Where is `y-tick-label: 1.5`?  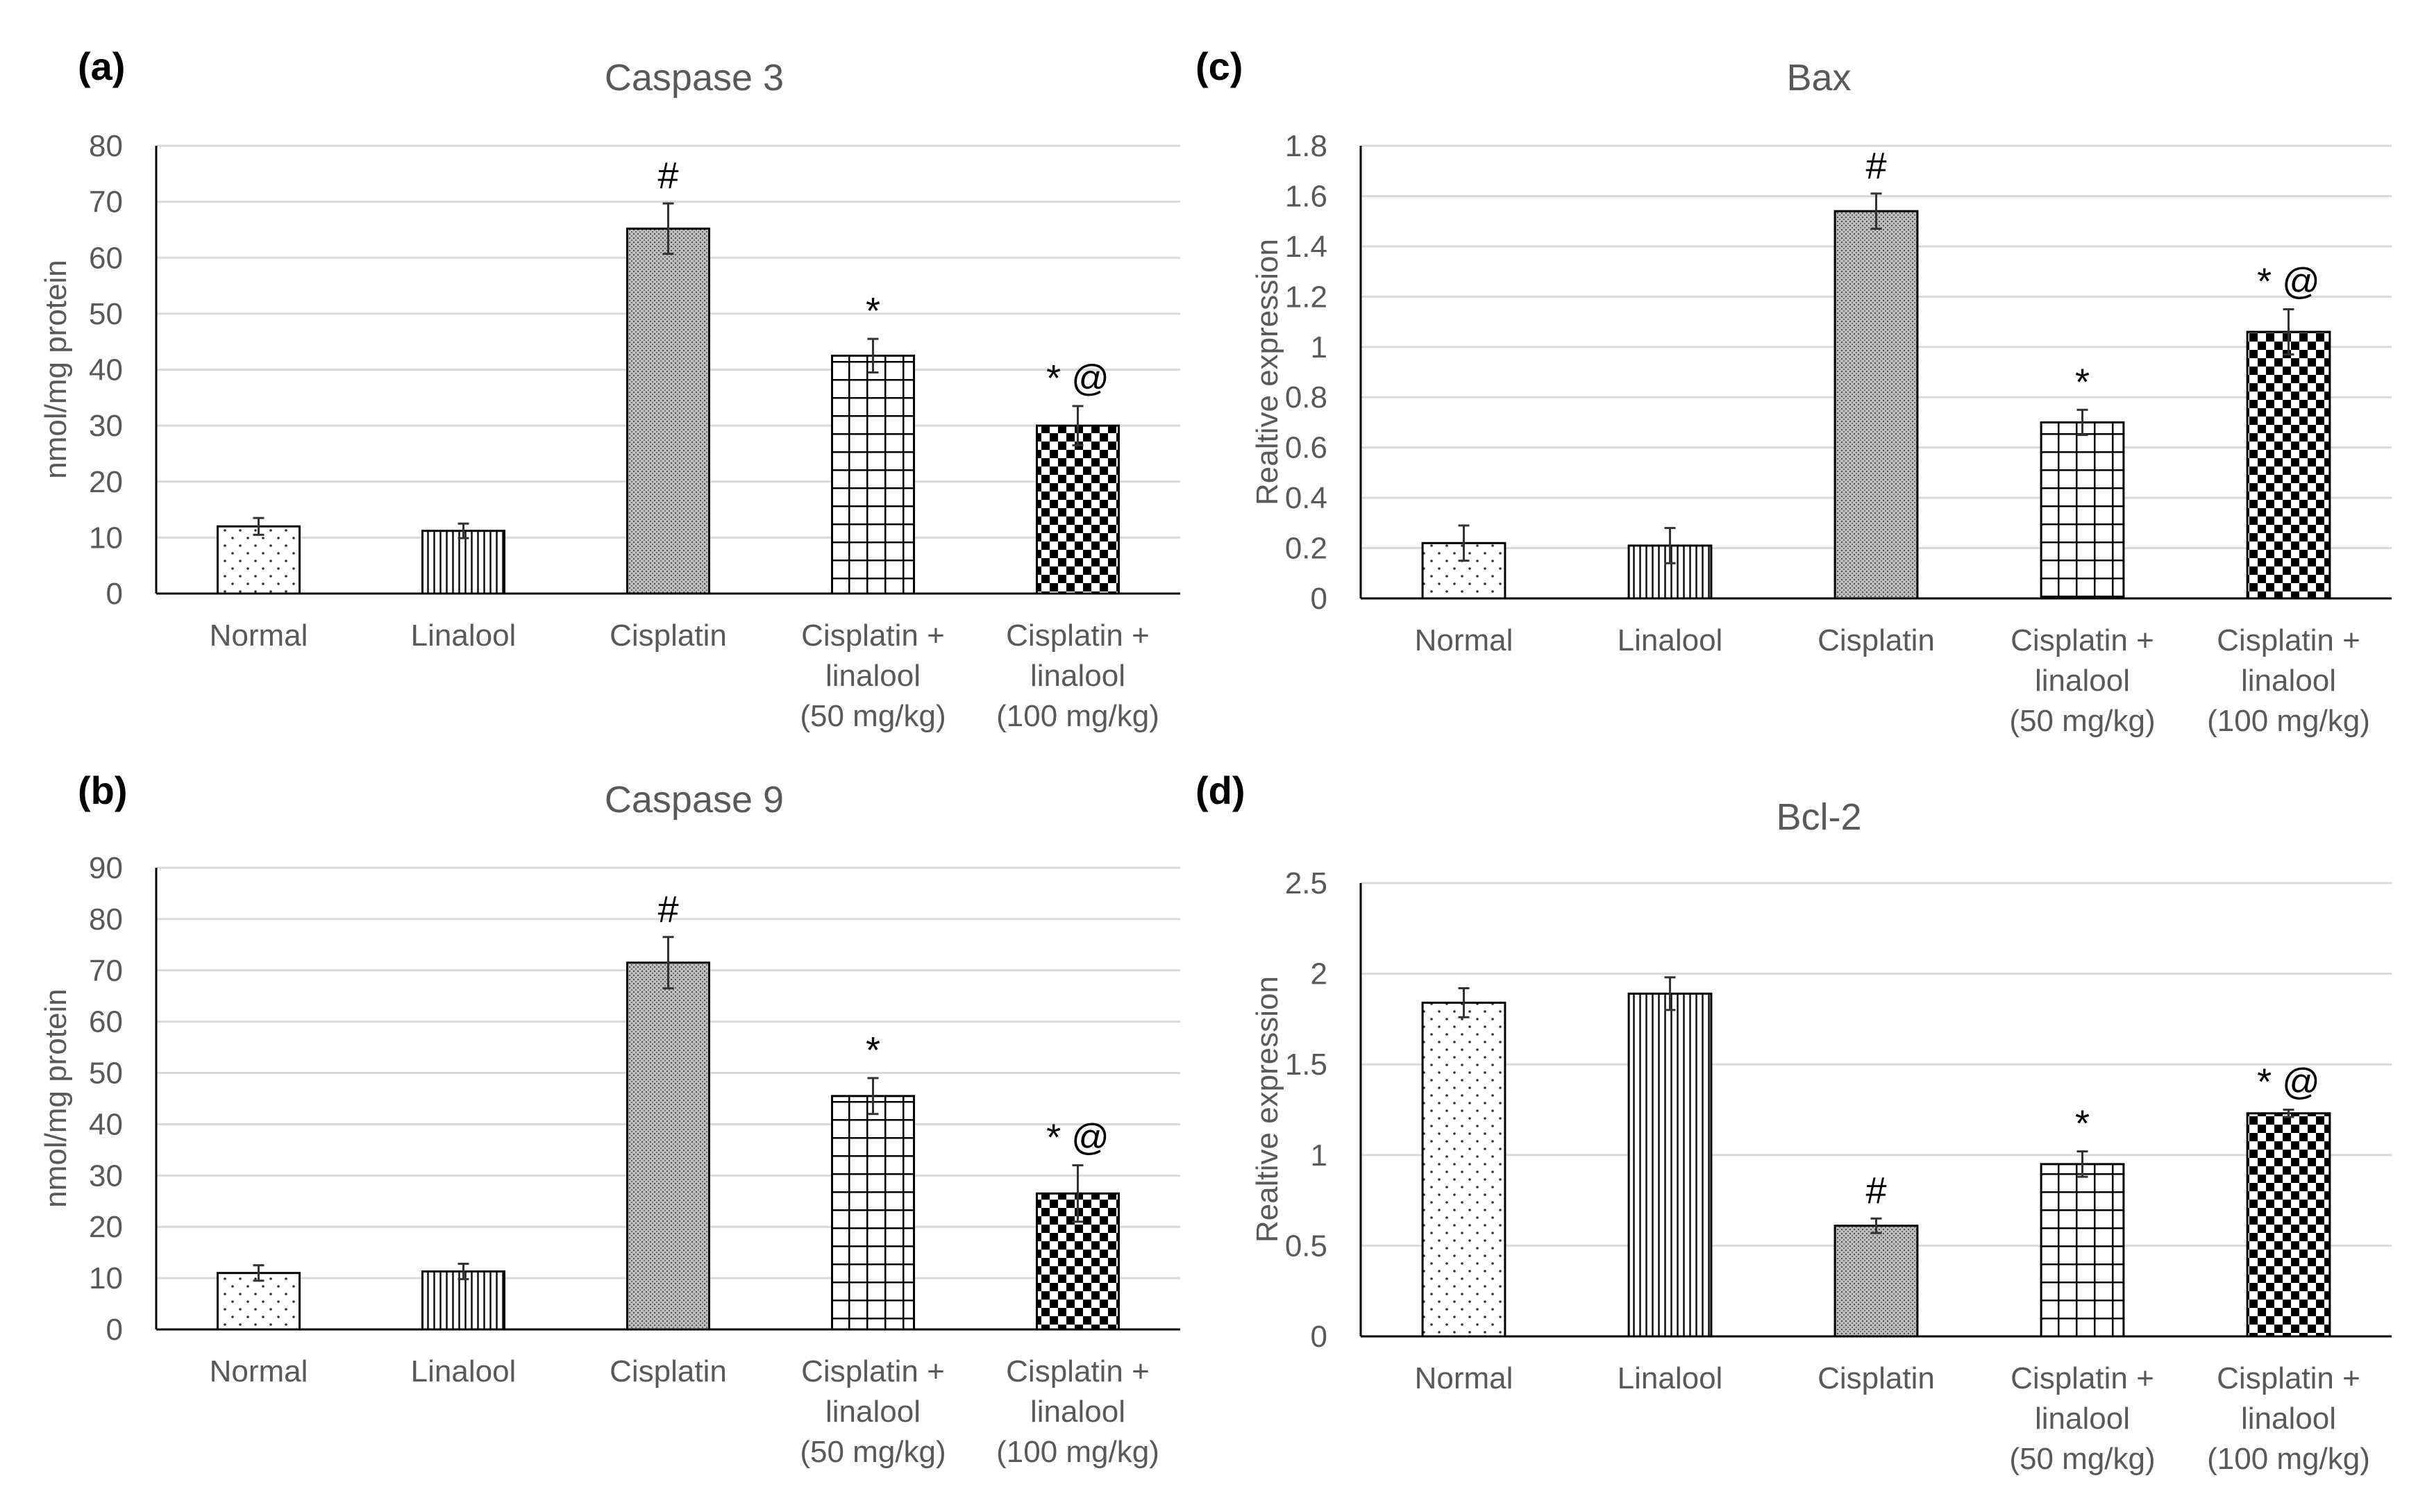 y-tick-label: 1.5 is located at coordinates (1306, 1065).